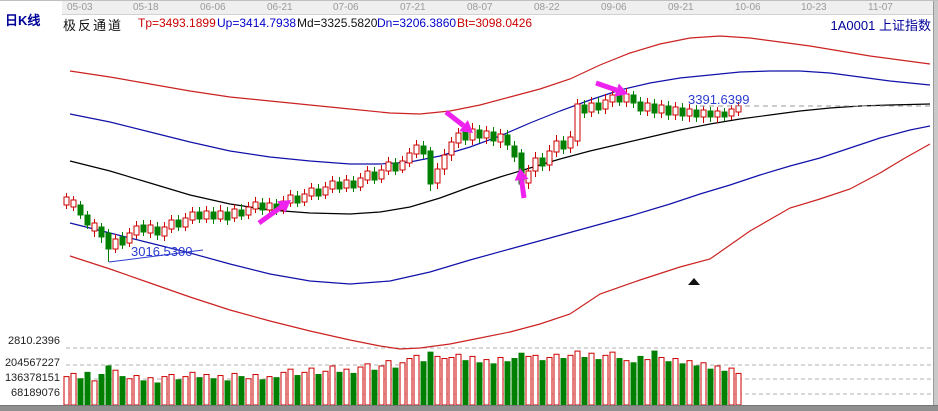  I want to click on symbol-name: 上证指数, so click(904, 25).